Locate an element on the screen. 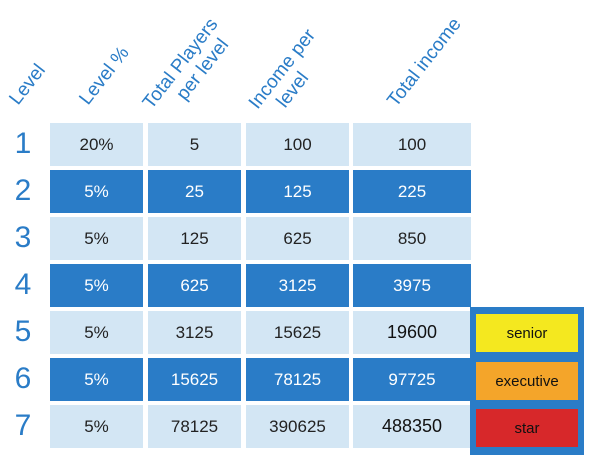  cell-income: 100 is located at coordinates (297, 144).